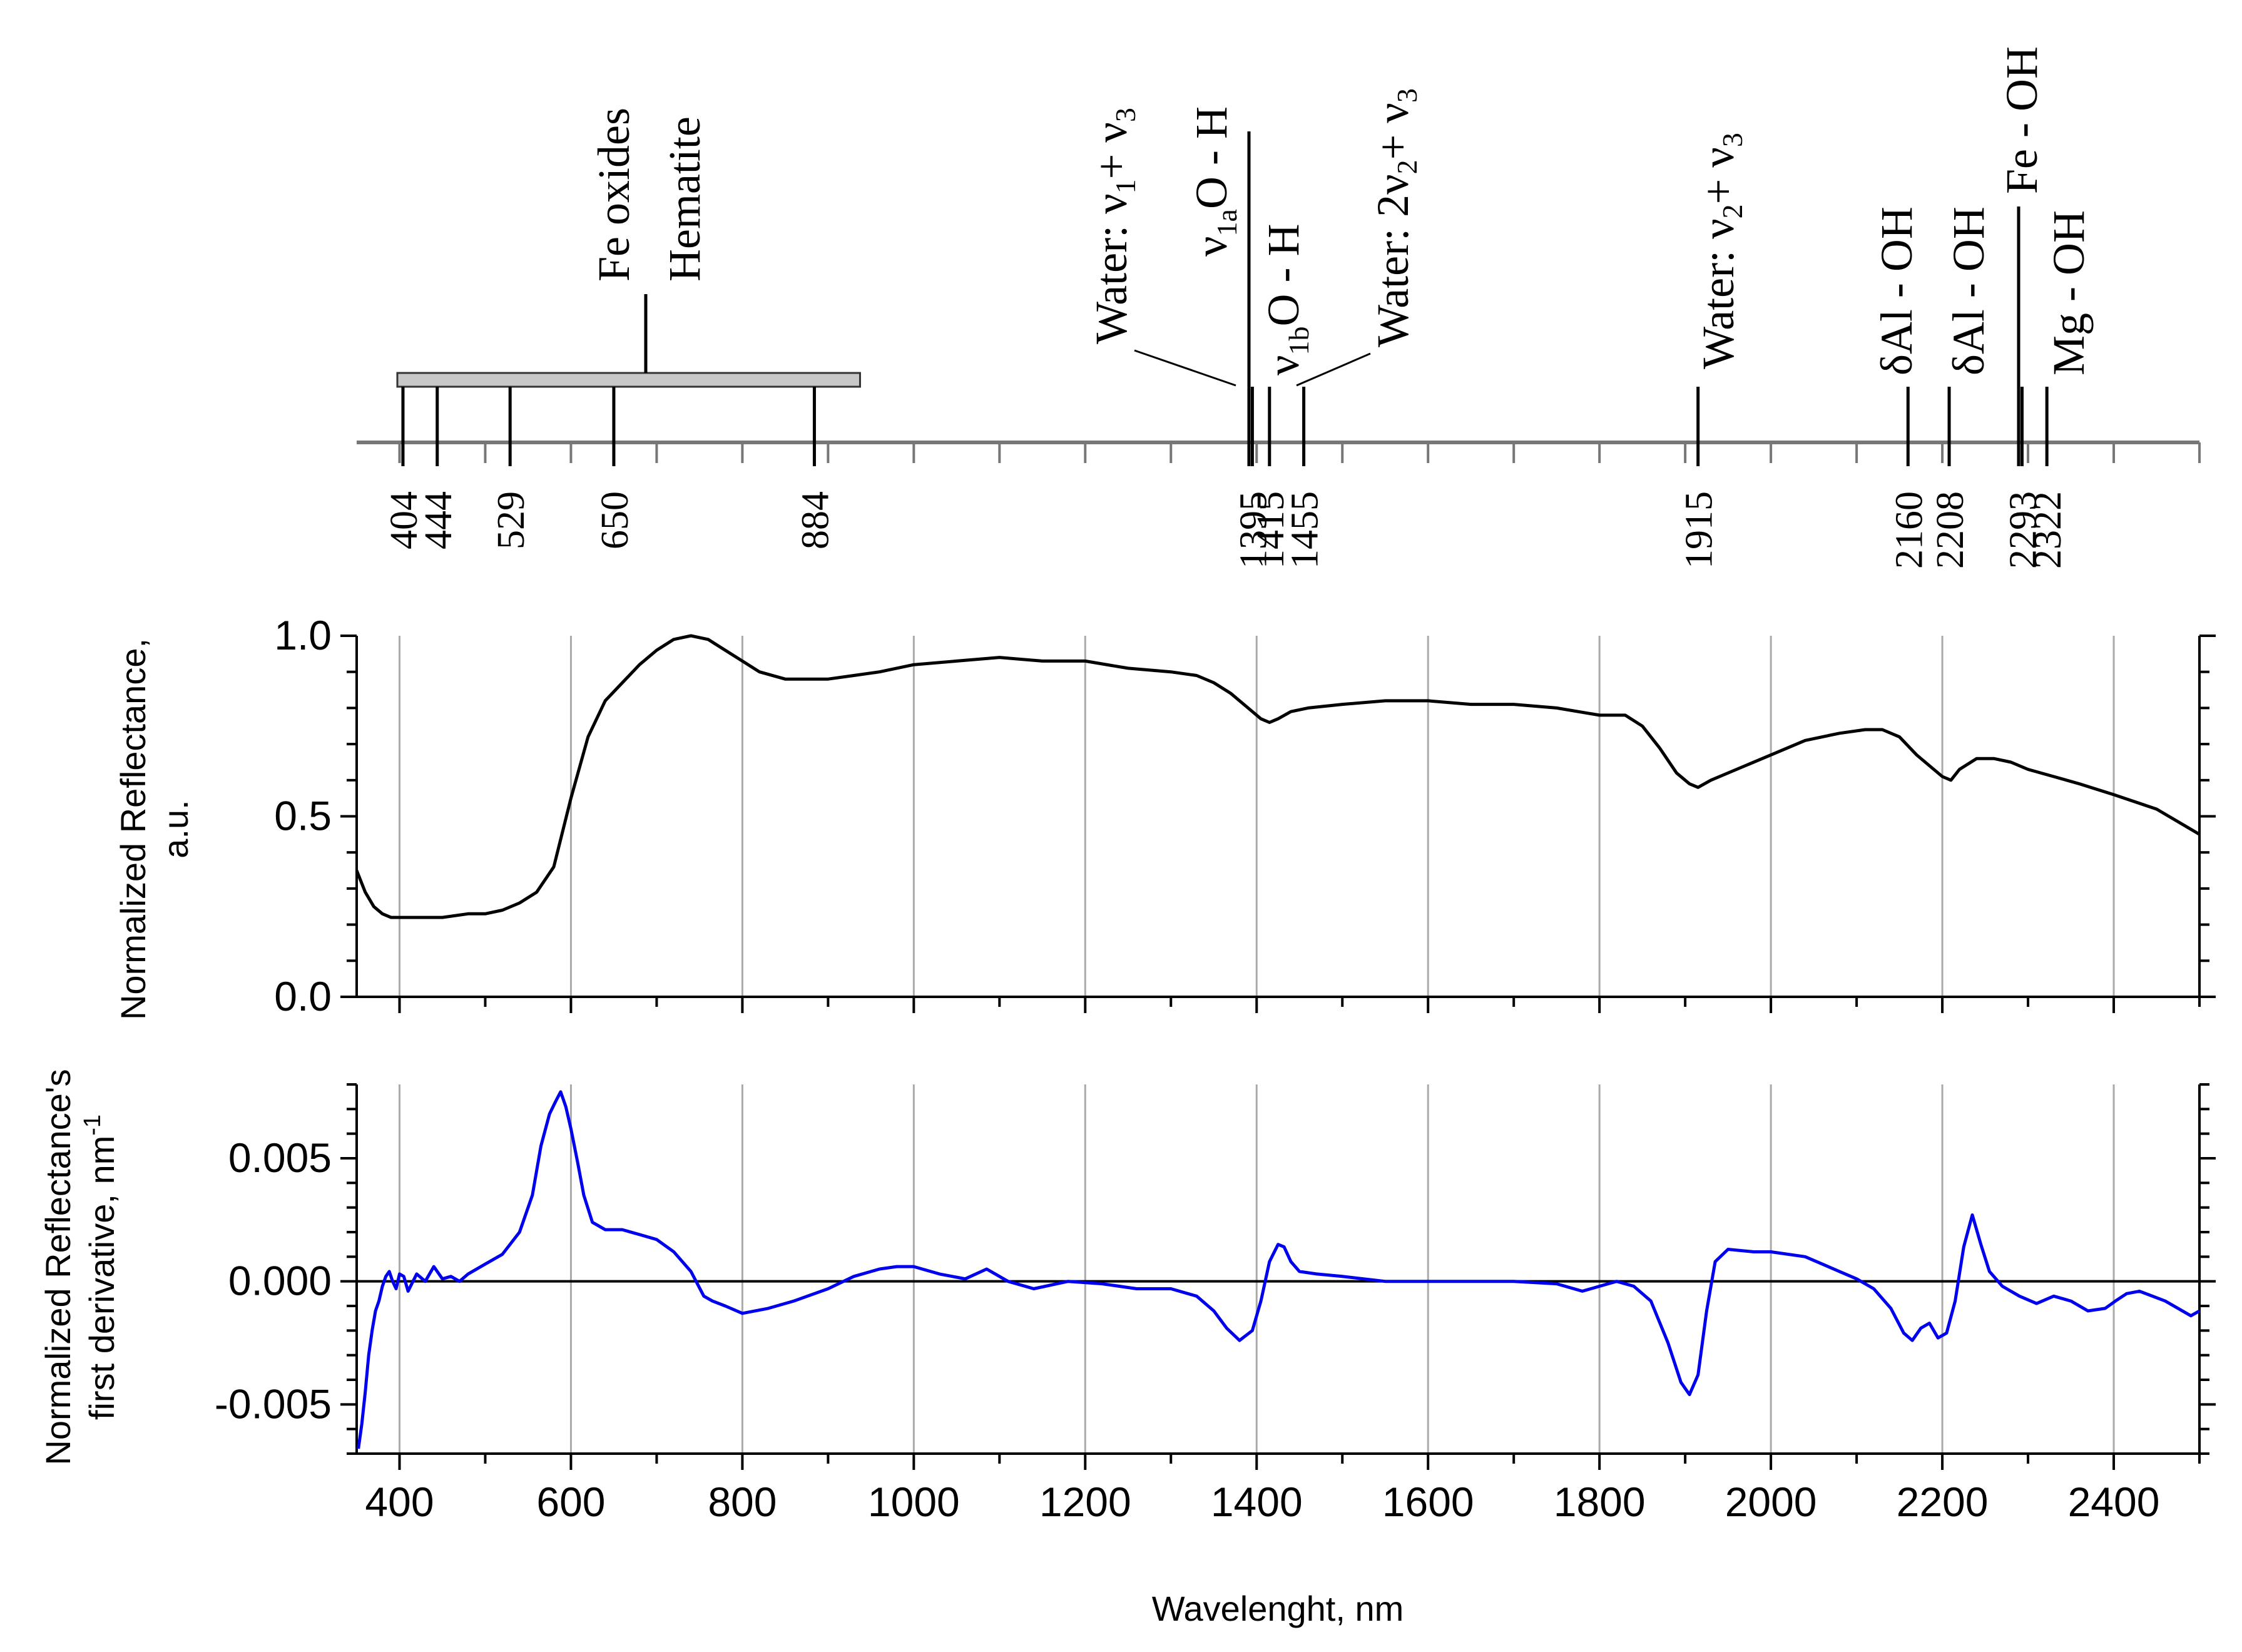 The width and height of the screenshot is (2242, 1652). I want to click on wavelength-label-2208: 2208, so click(1950, 530).